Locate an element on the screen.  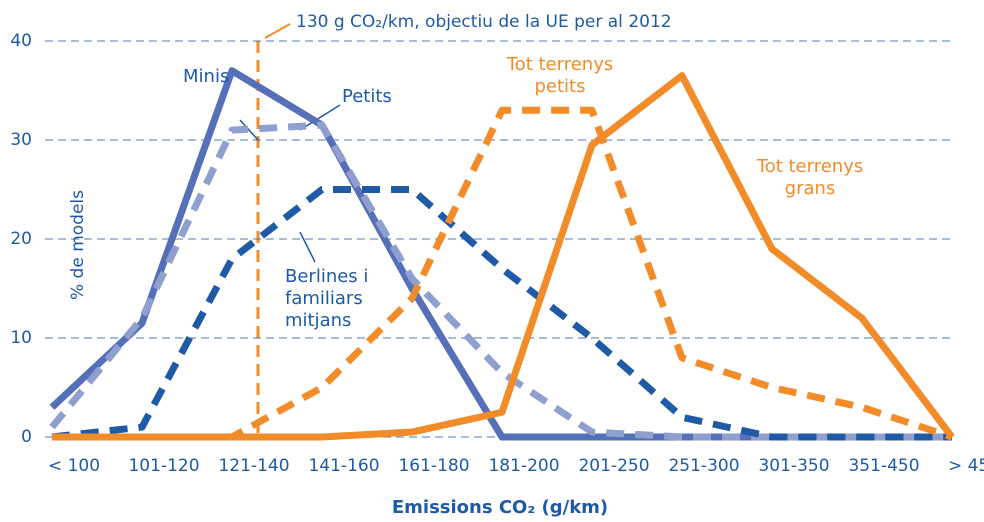
x-tick-label: 161-180 is located at coordinates (433, 466).